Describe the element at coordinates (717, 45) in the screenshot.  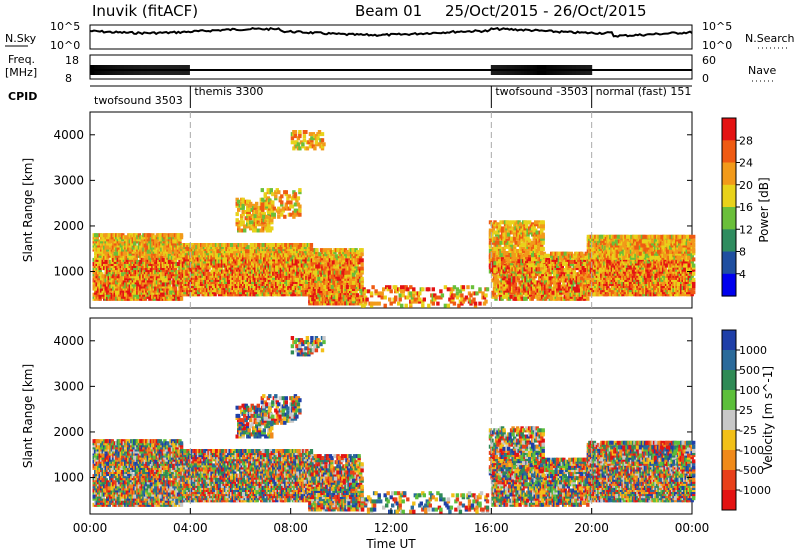
I see `nsearch-tick-low: 10^0` at that location.